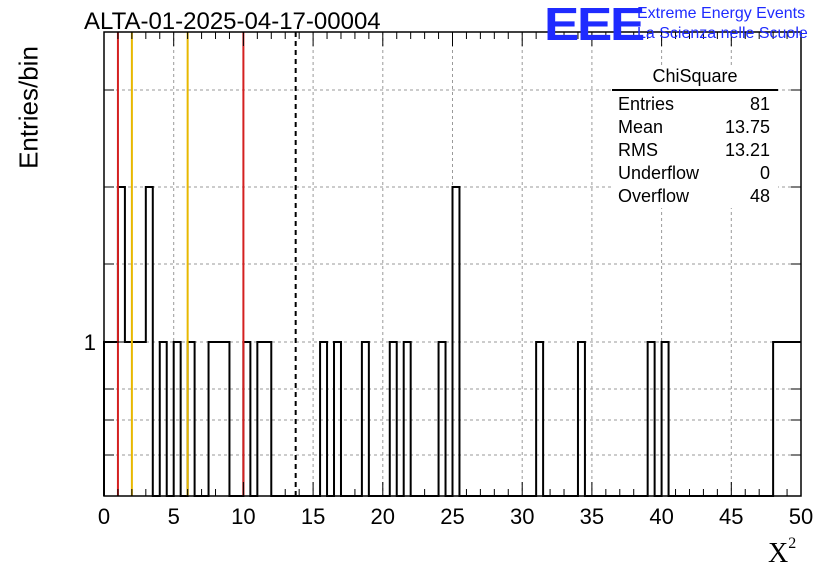  I want to click on stats-row-rms: RMS 13.21, so click(695, 150).